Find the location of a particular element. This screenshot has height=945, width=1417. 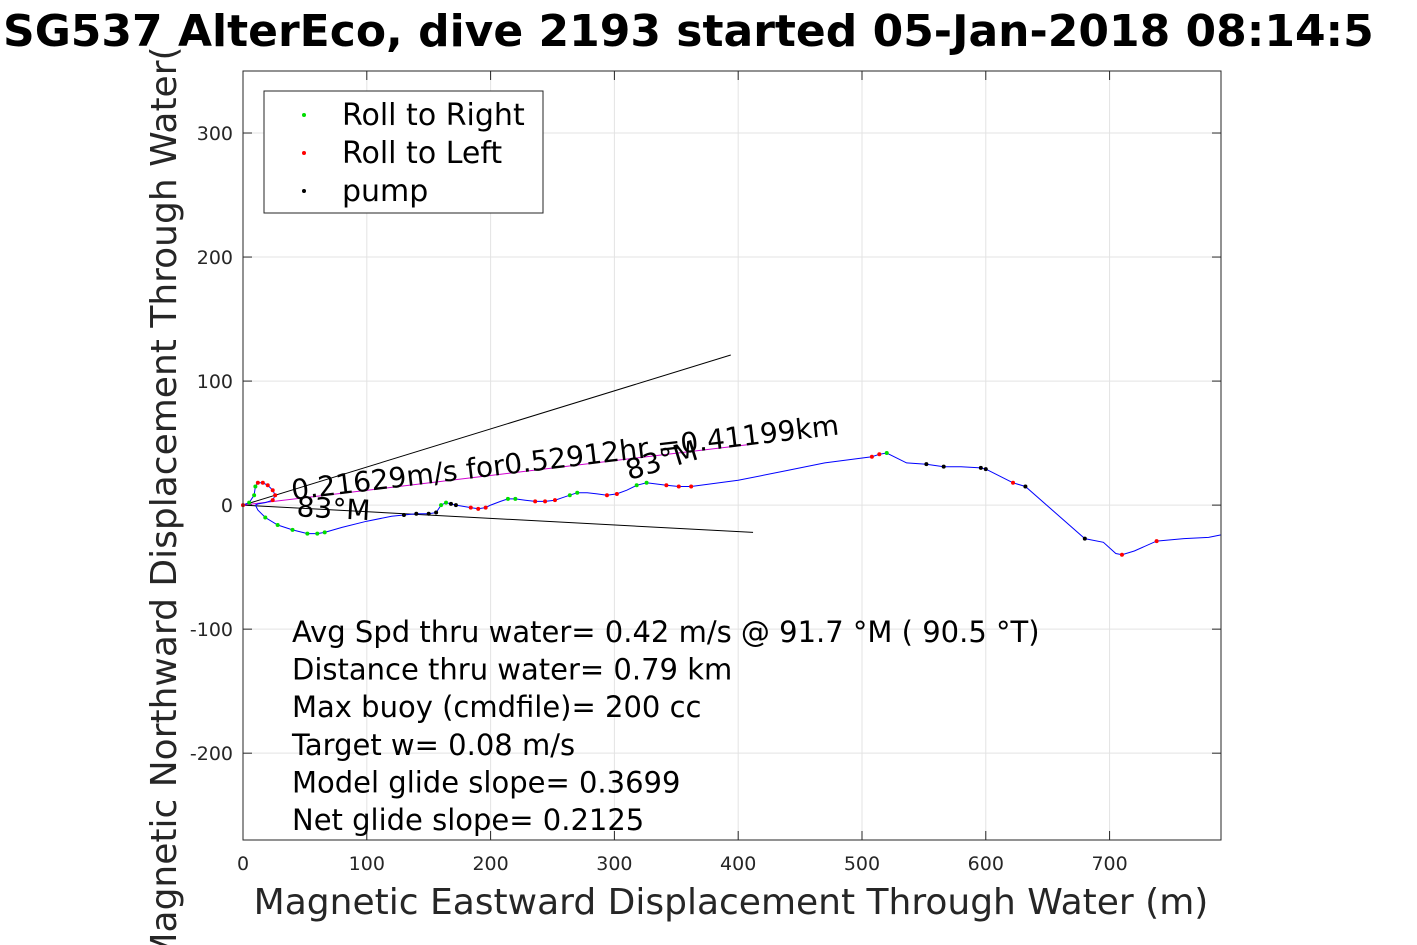

legend-box is located at coordinates (403, 152).